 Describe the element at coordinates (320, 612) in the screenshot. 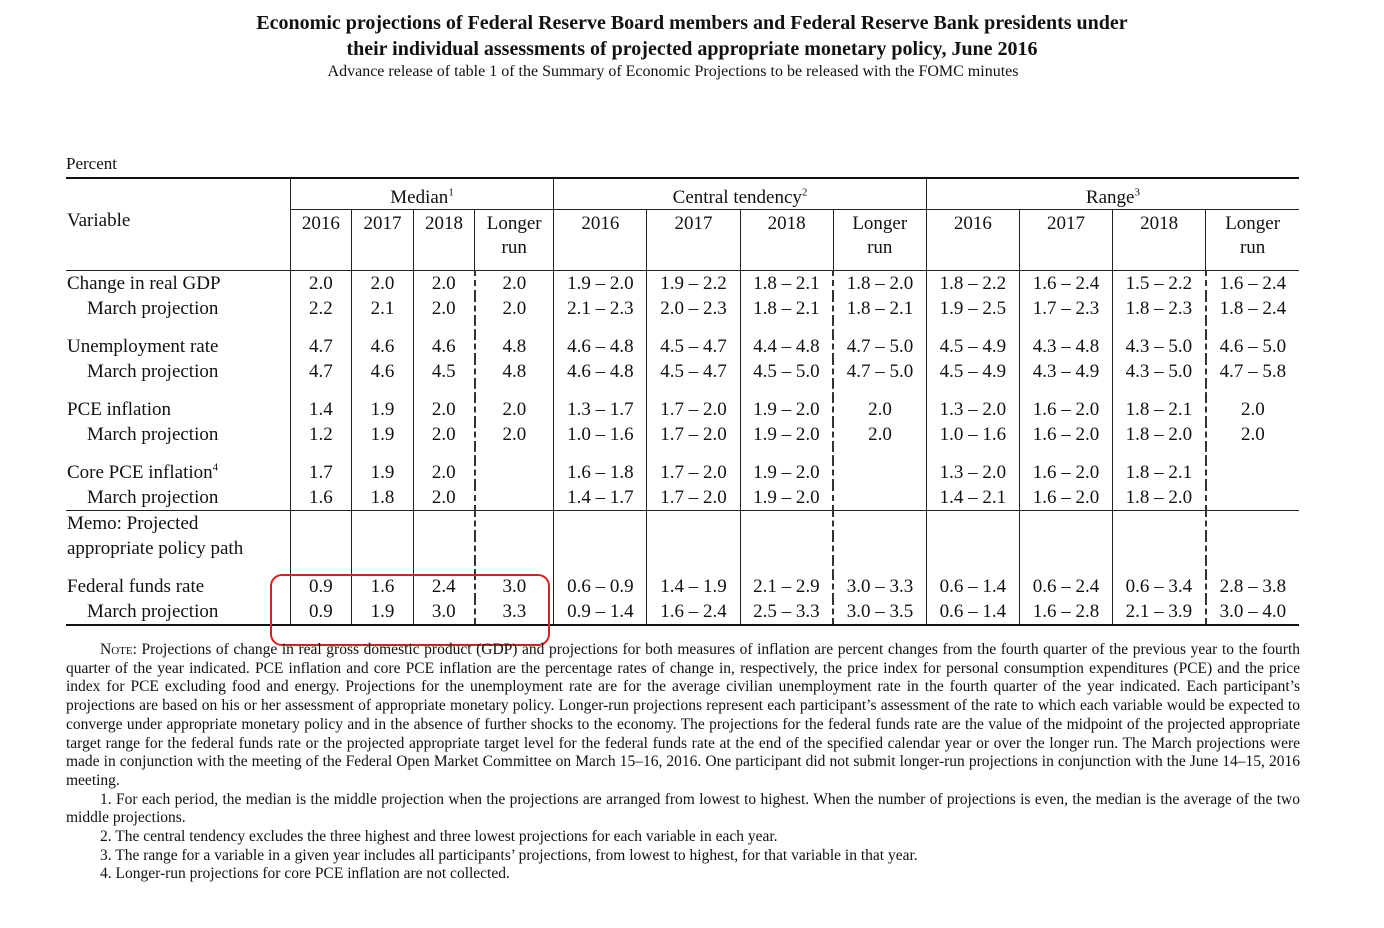

I see `table-cell: 0.9` at that location.